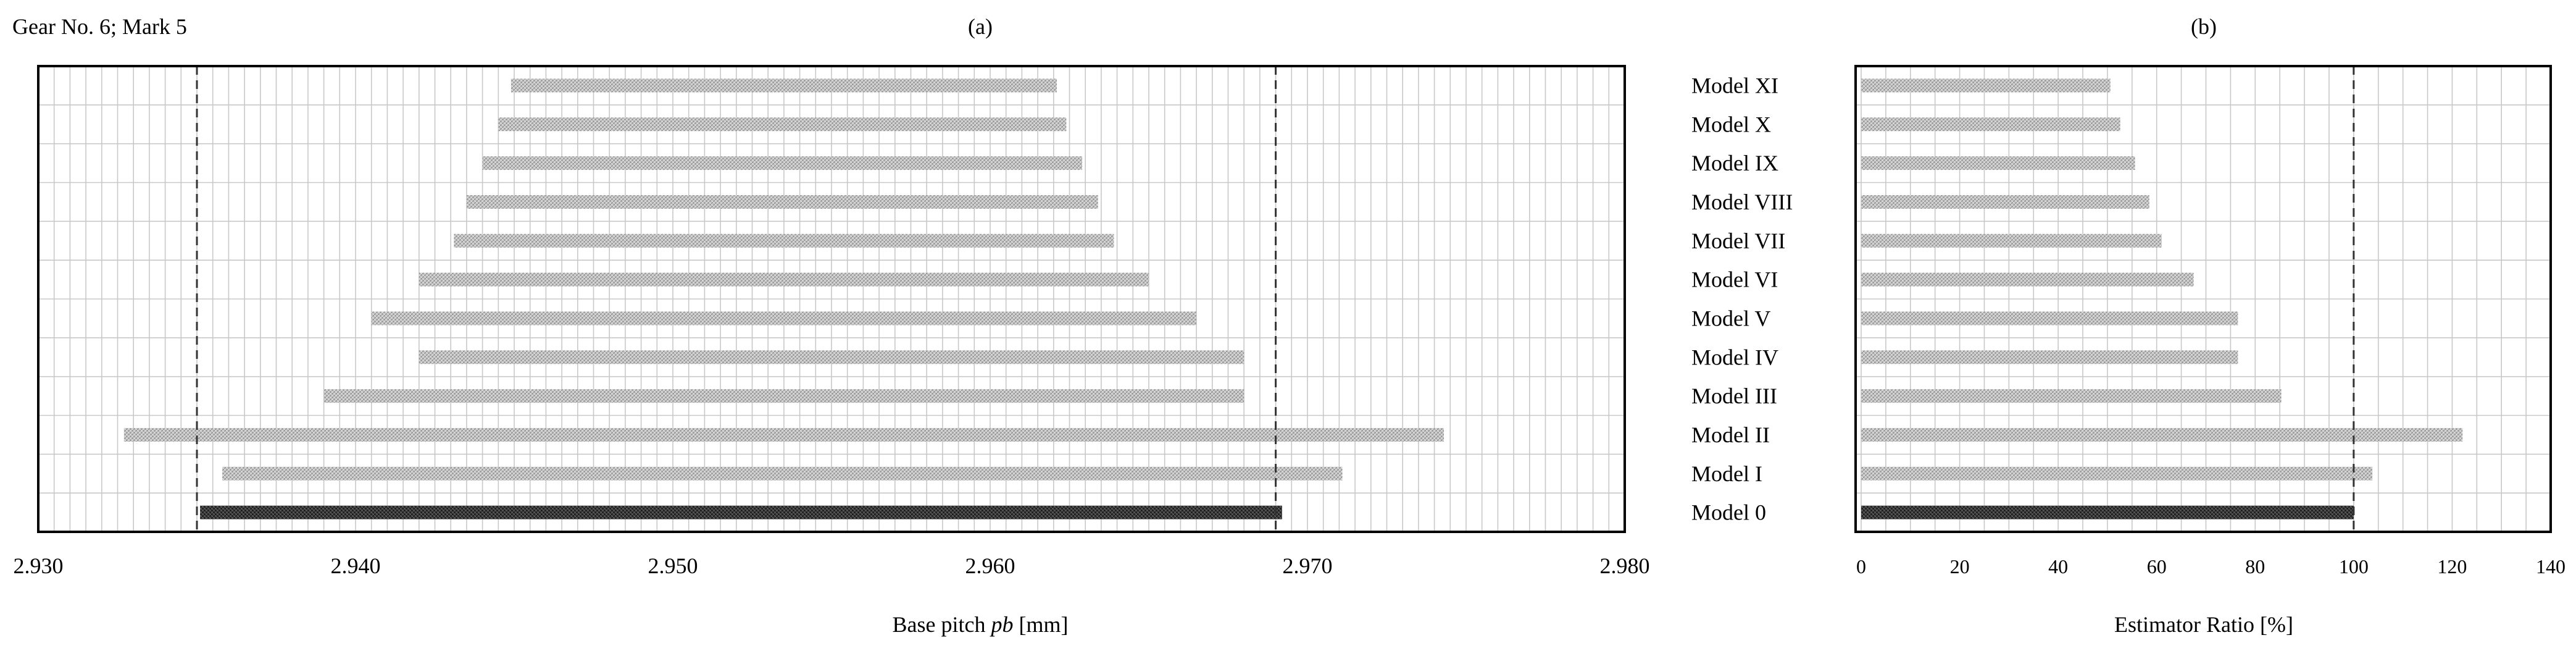 This screenshot has width=2576, height=656. What do you see at coordinates (1729, 512) in the screenshot?
I see `chart-a-category-label: Model 0` at bounding box center [1729, 512].